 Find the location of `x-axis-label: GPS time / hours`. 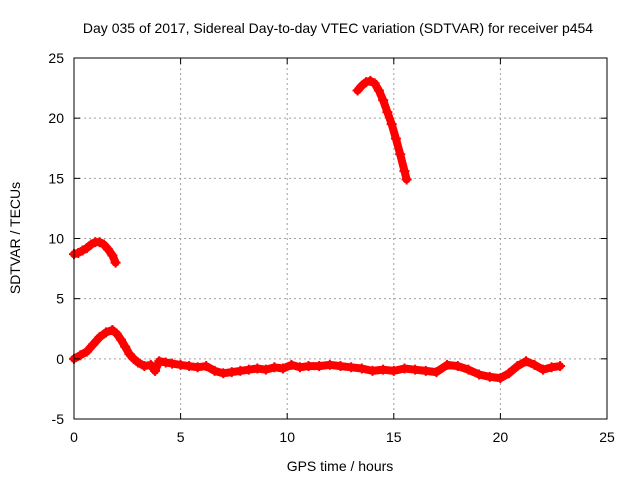

x-axis-label: GPS time / hours is located at coordinates (340, 466).